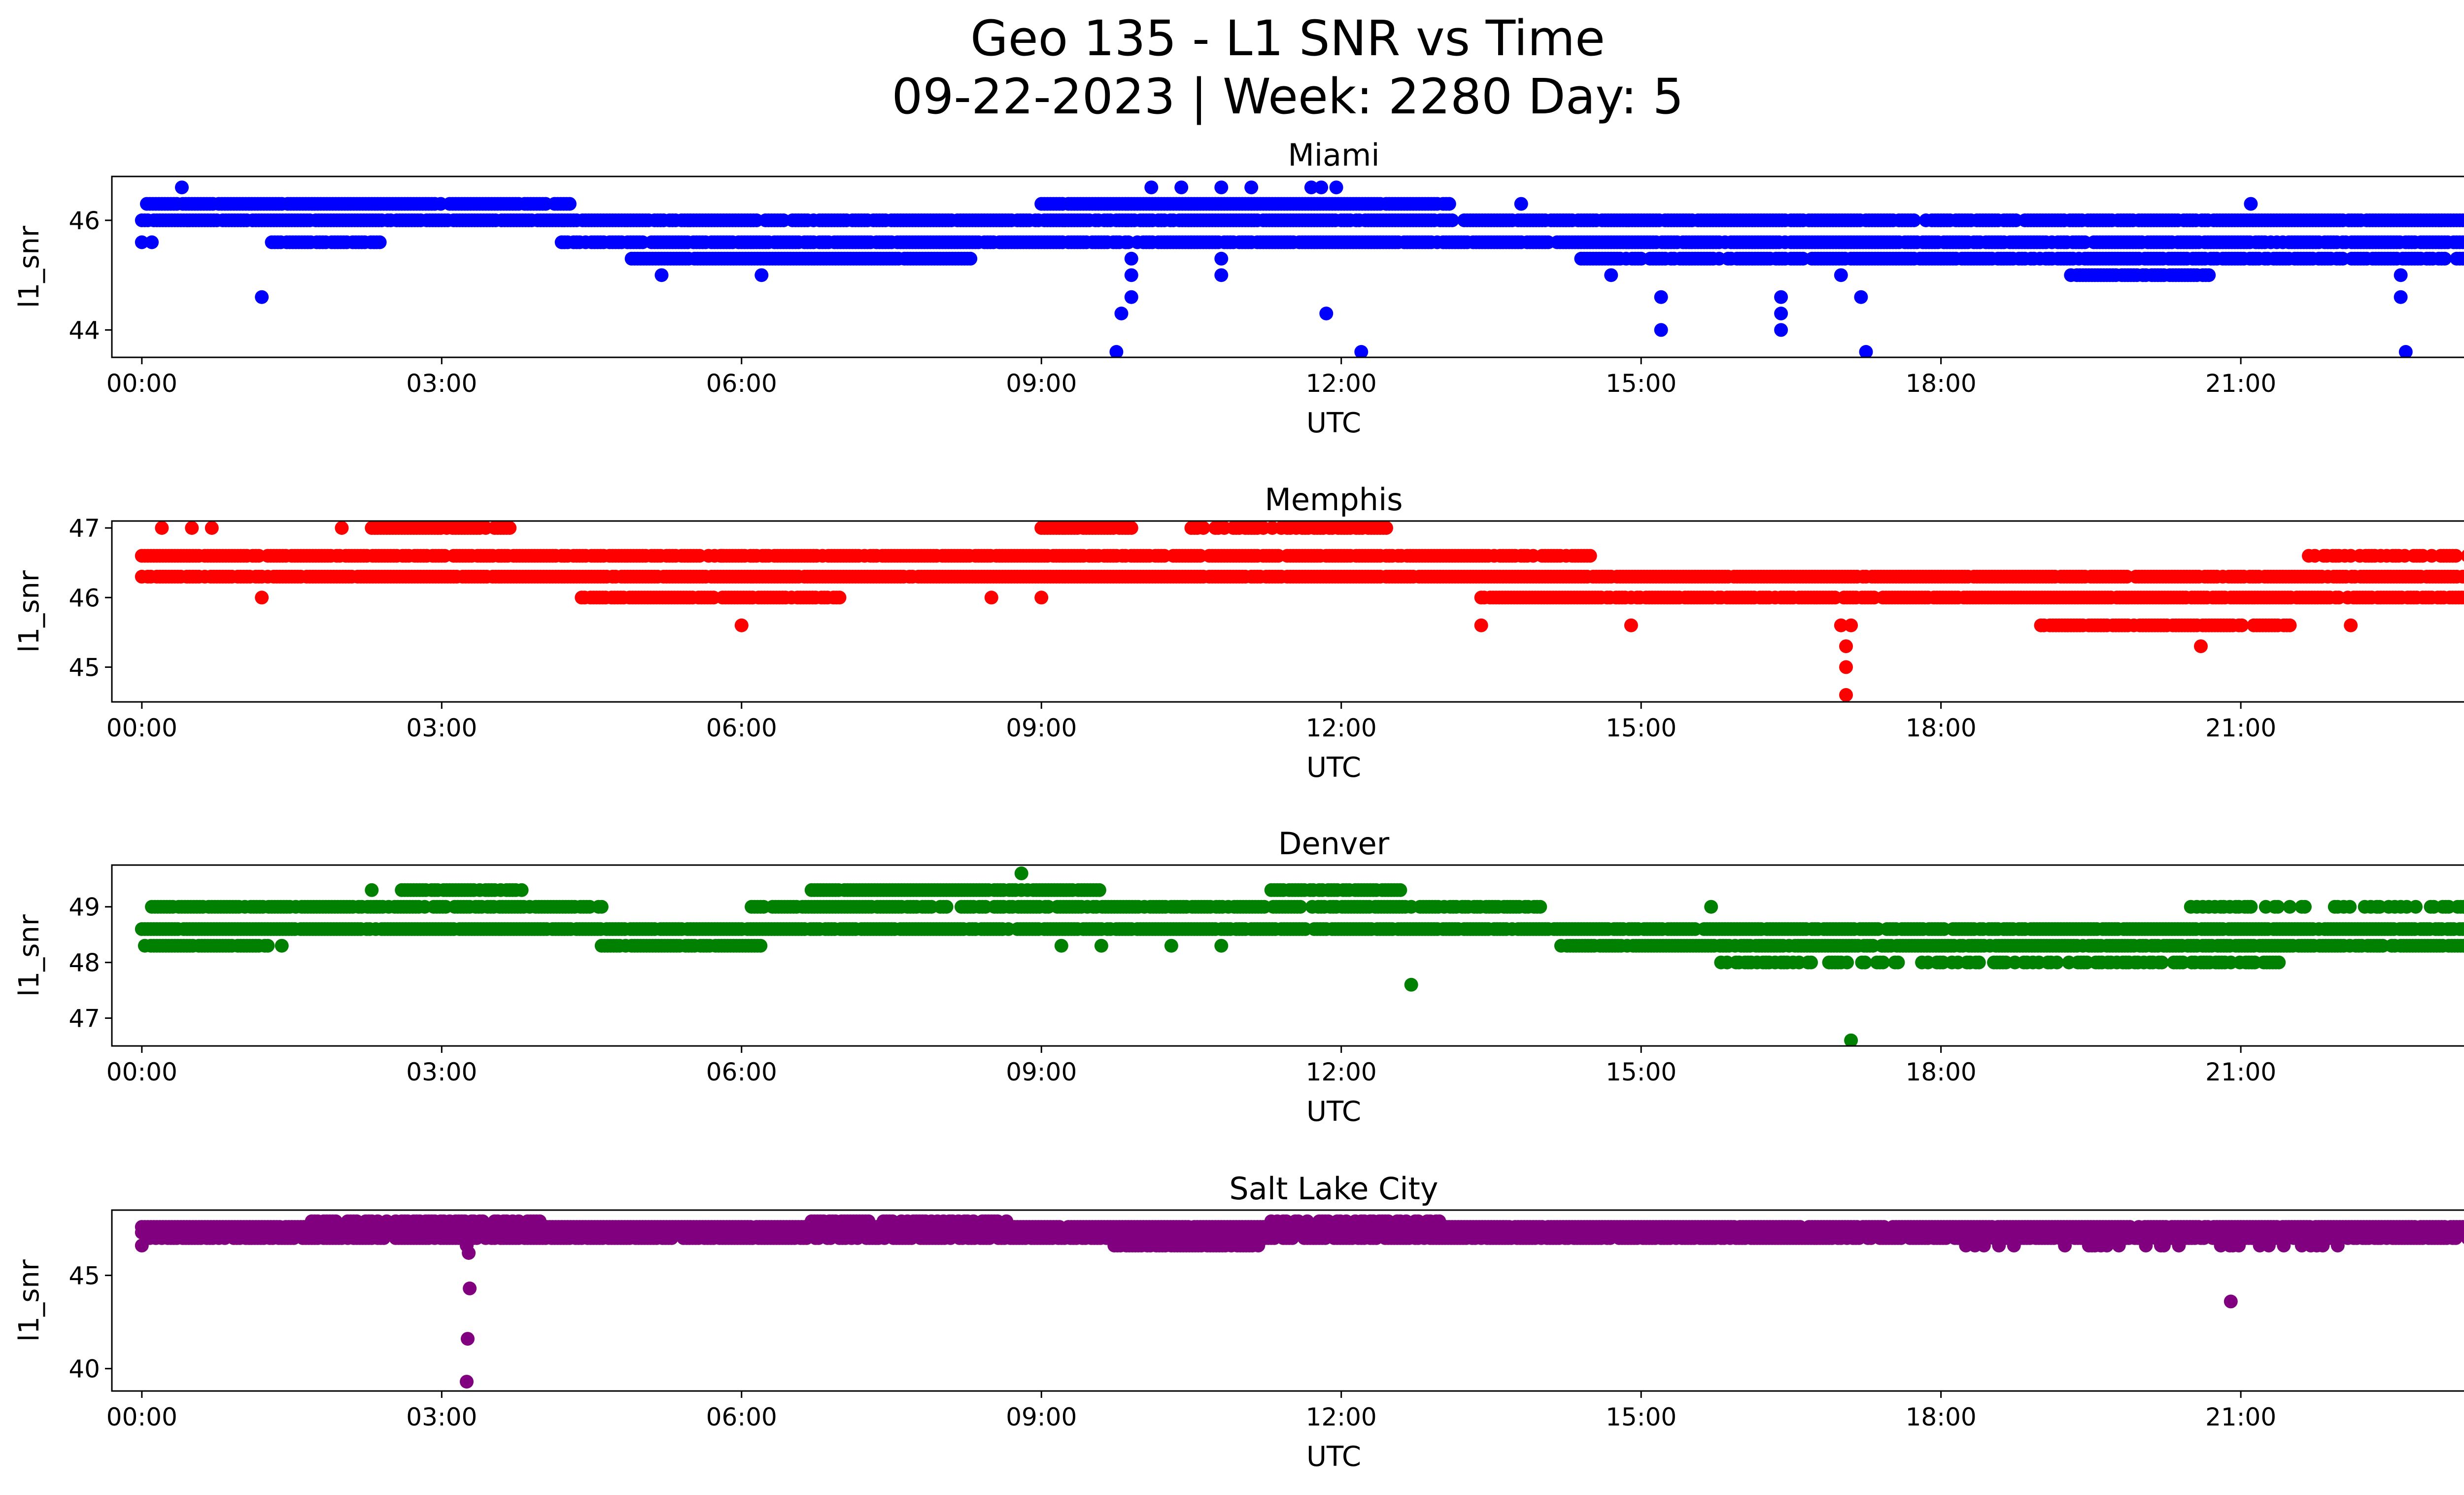  Describe the element at coordinates (1287, 38) in the screenshot. I see `figure-title-line1: Geo 135 - L1 SNR vs Time` at that location.